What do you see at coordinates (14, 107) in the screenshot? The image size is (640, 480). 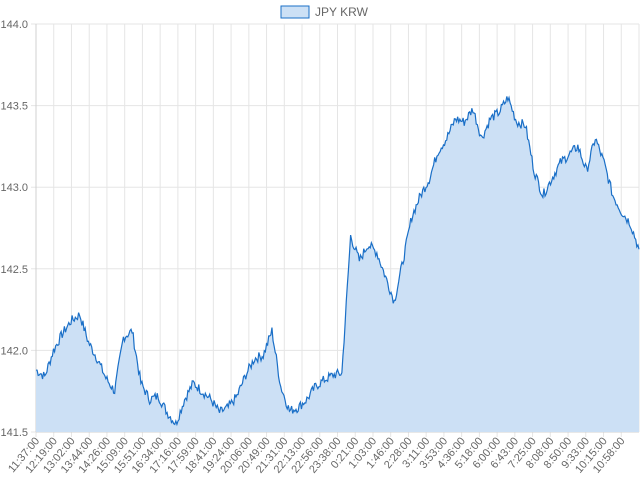 I see `y-tick-label: 143.5` at bounding box center [14, 107].